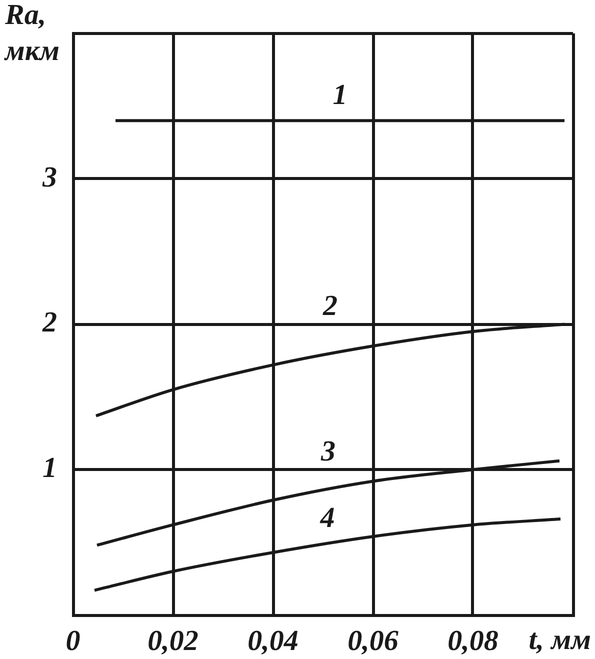 This screenshot has width=595, height=659. Describe the element at coordinates (327, 518) in the screenshot. I see `series-label: 4` at that location.